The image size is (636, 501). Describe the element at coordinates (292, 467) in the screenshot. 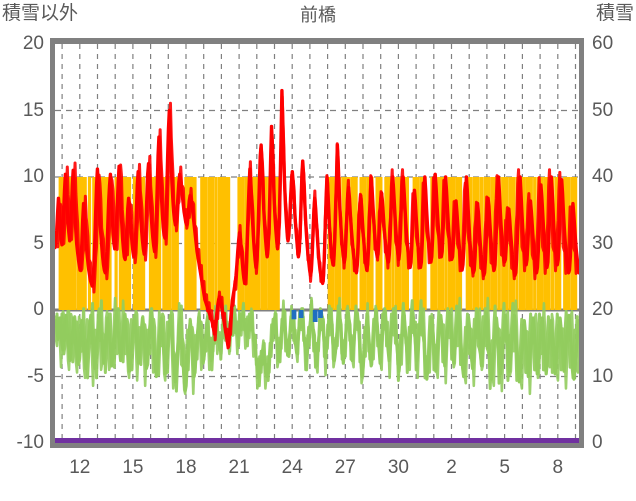

I see `x-tick: 24` at that location.